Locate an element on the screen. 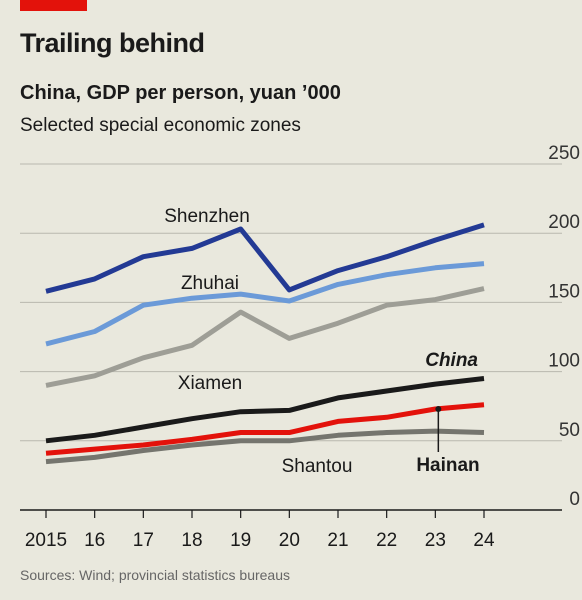 The width and height of the screenshot is (582, 600). x-tick-label: 2015 is located at coordinates (46, 540).